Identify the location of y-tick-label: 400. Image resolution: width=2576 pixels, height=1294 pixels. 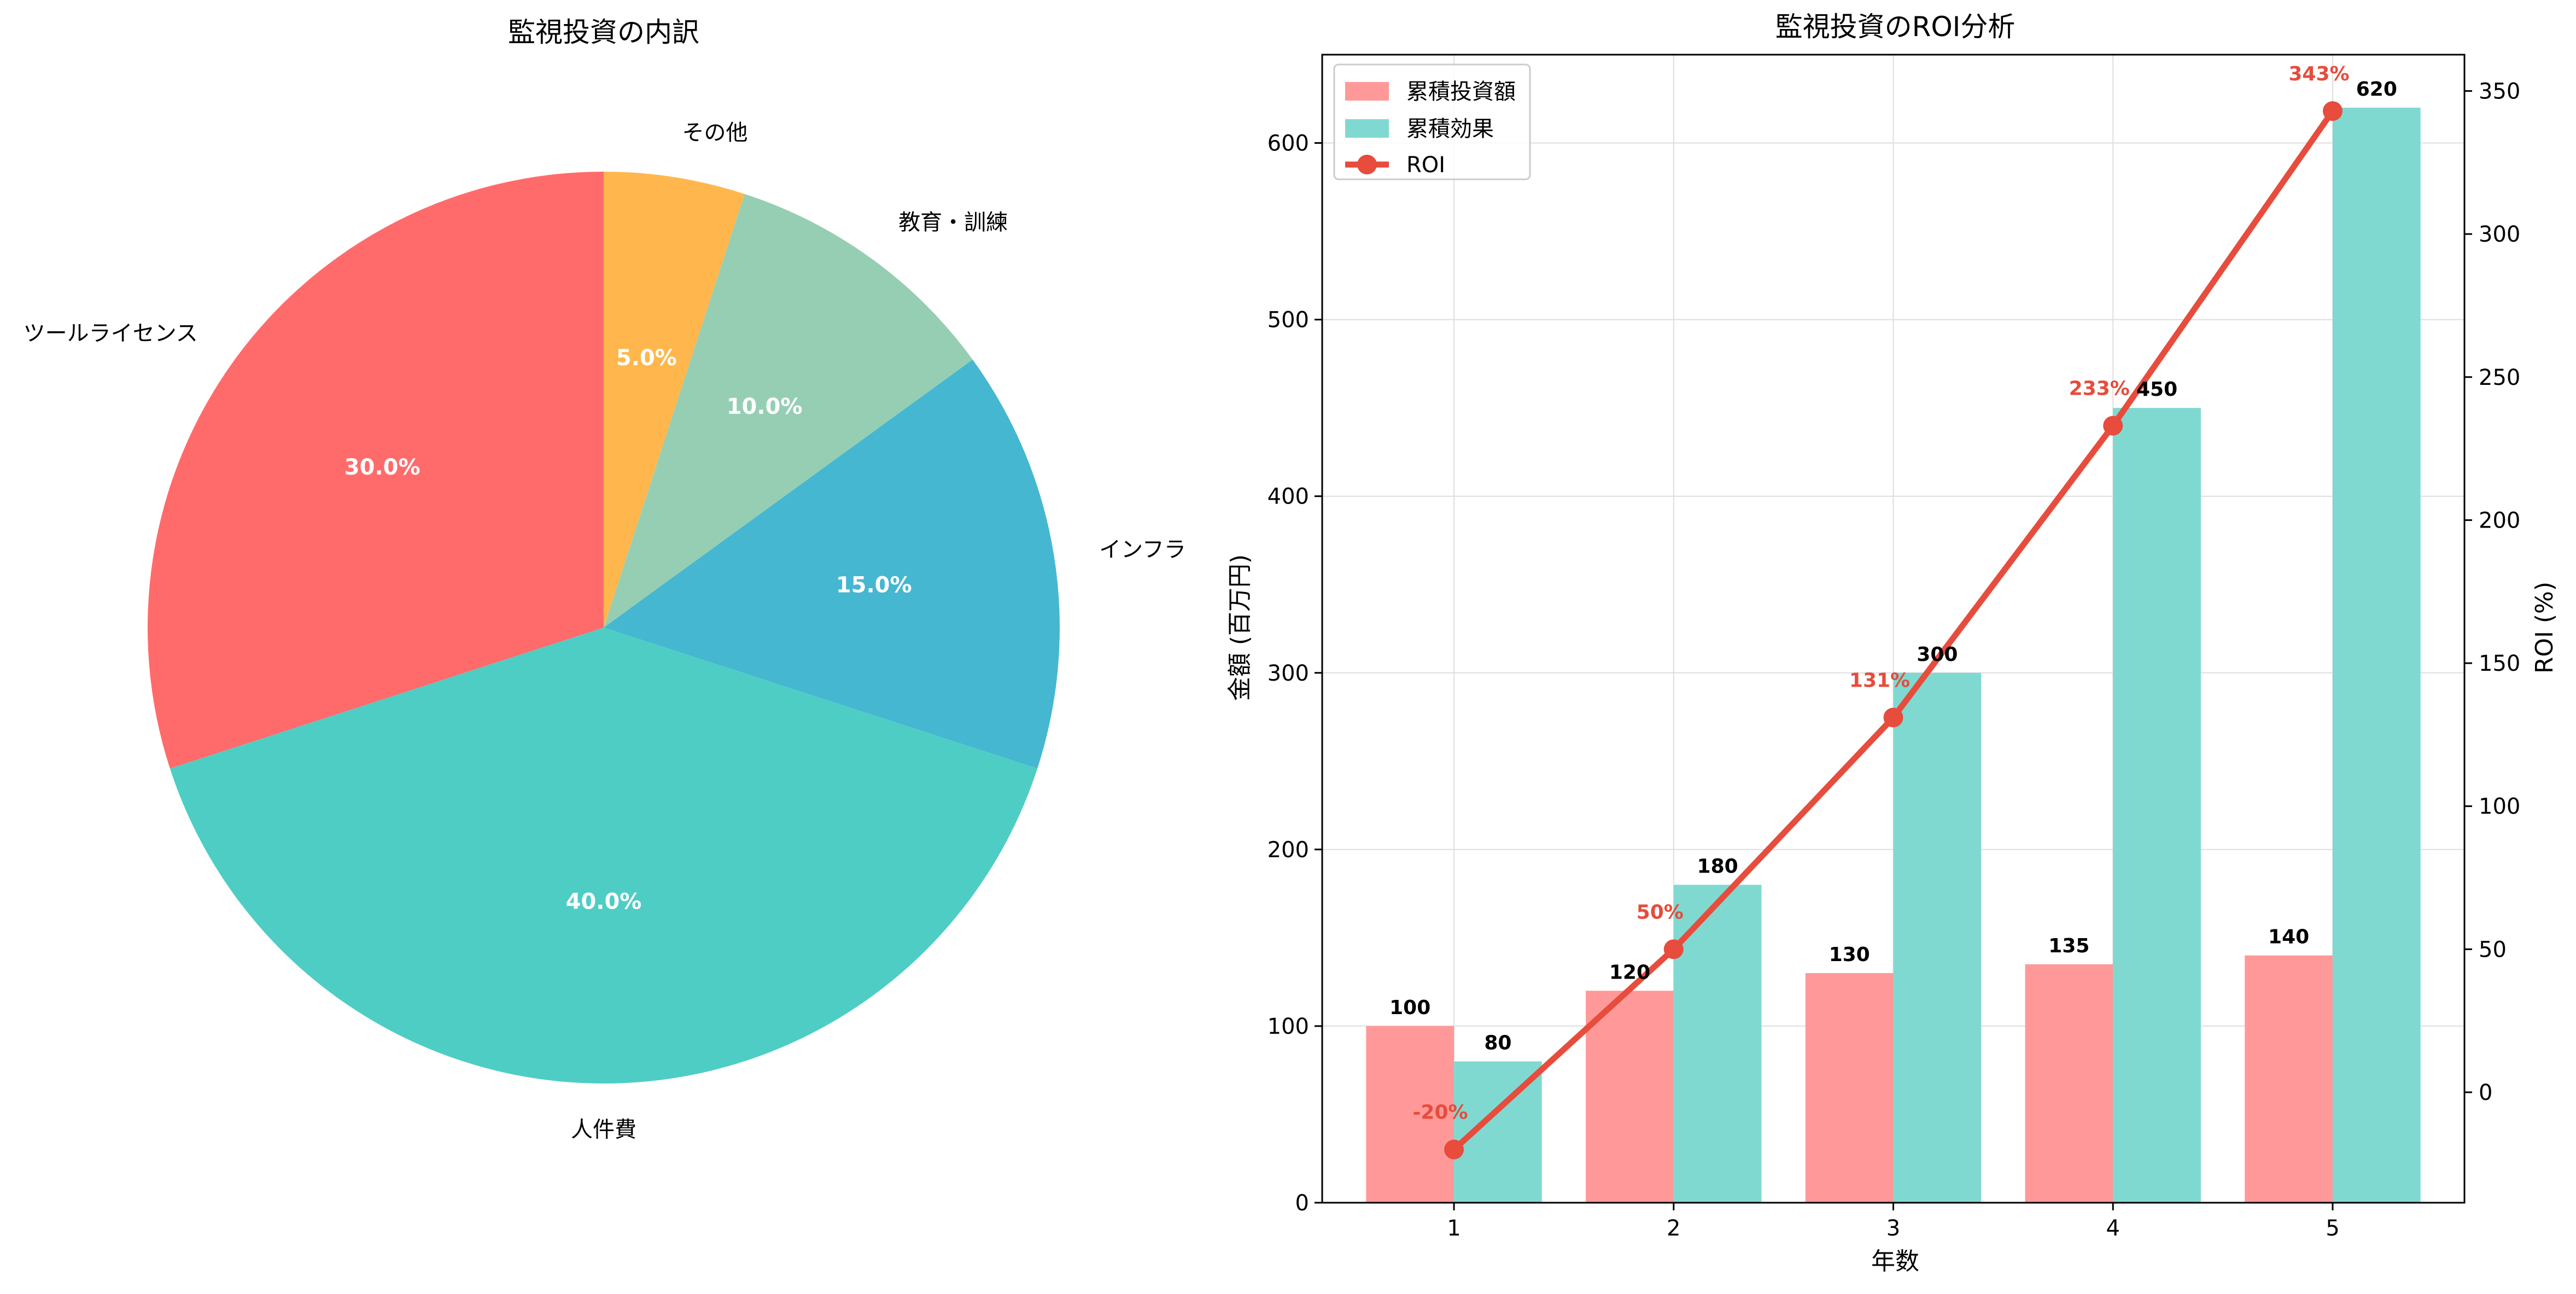
(1288, 497).